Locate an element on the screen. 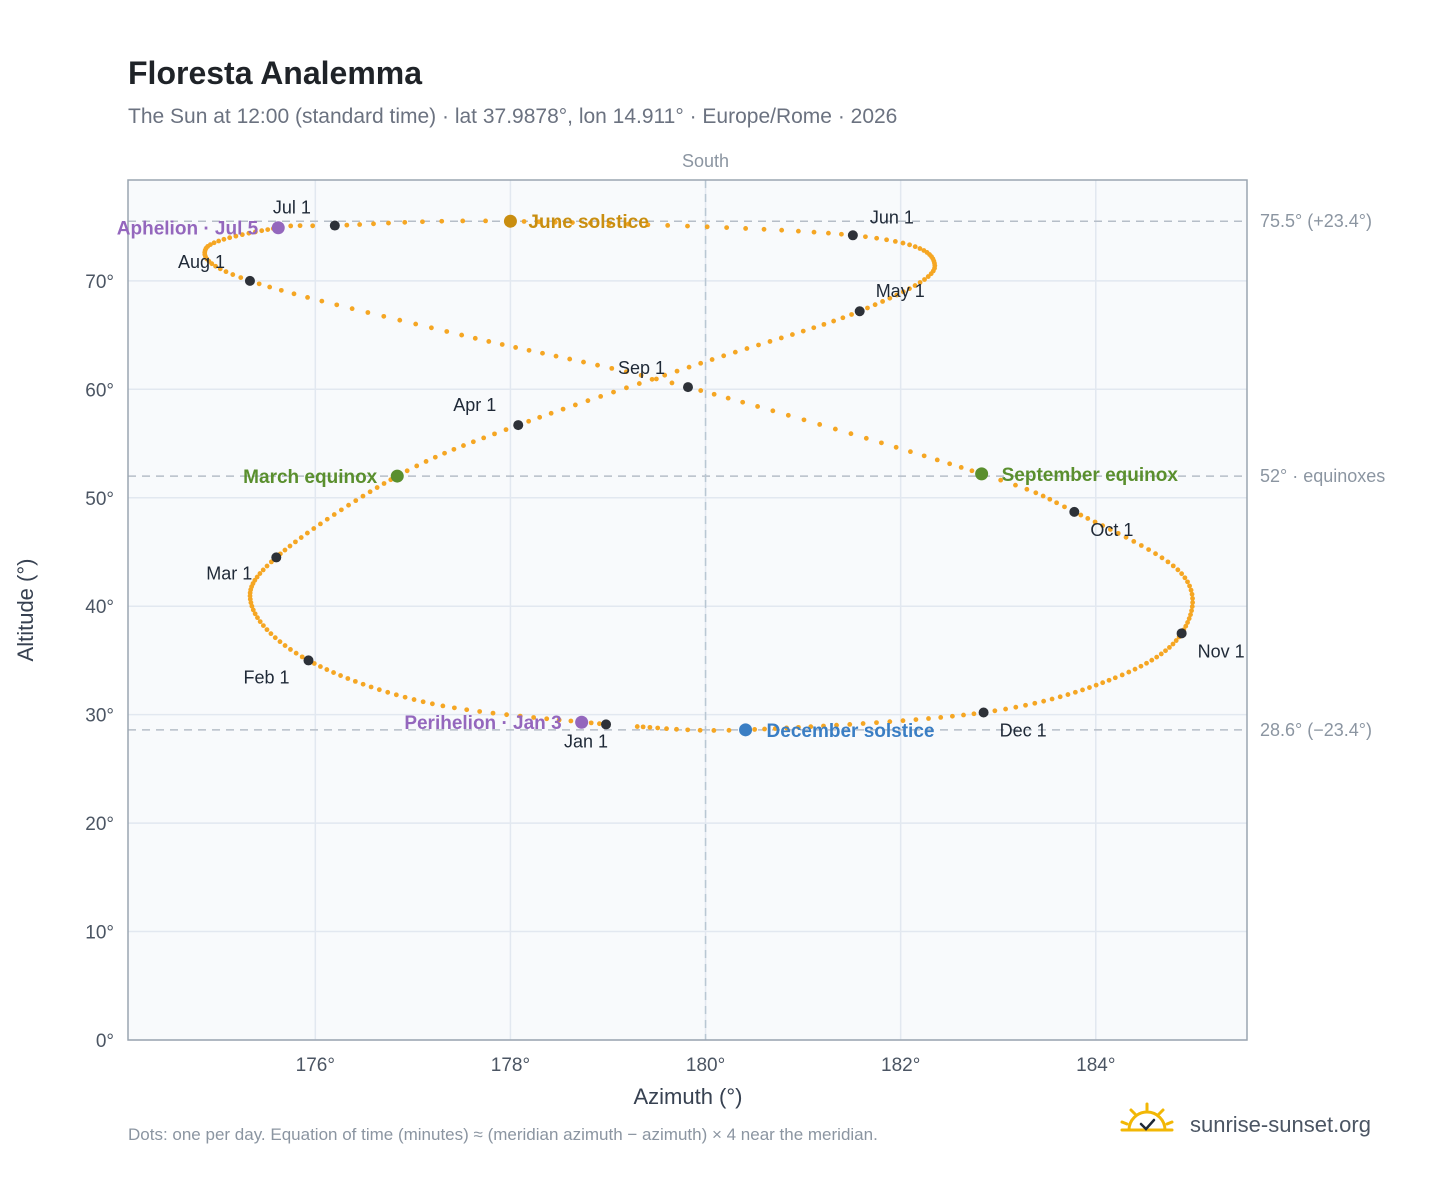  month-marker-label: Apr 1 is located at coordinates (474, 405).